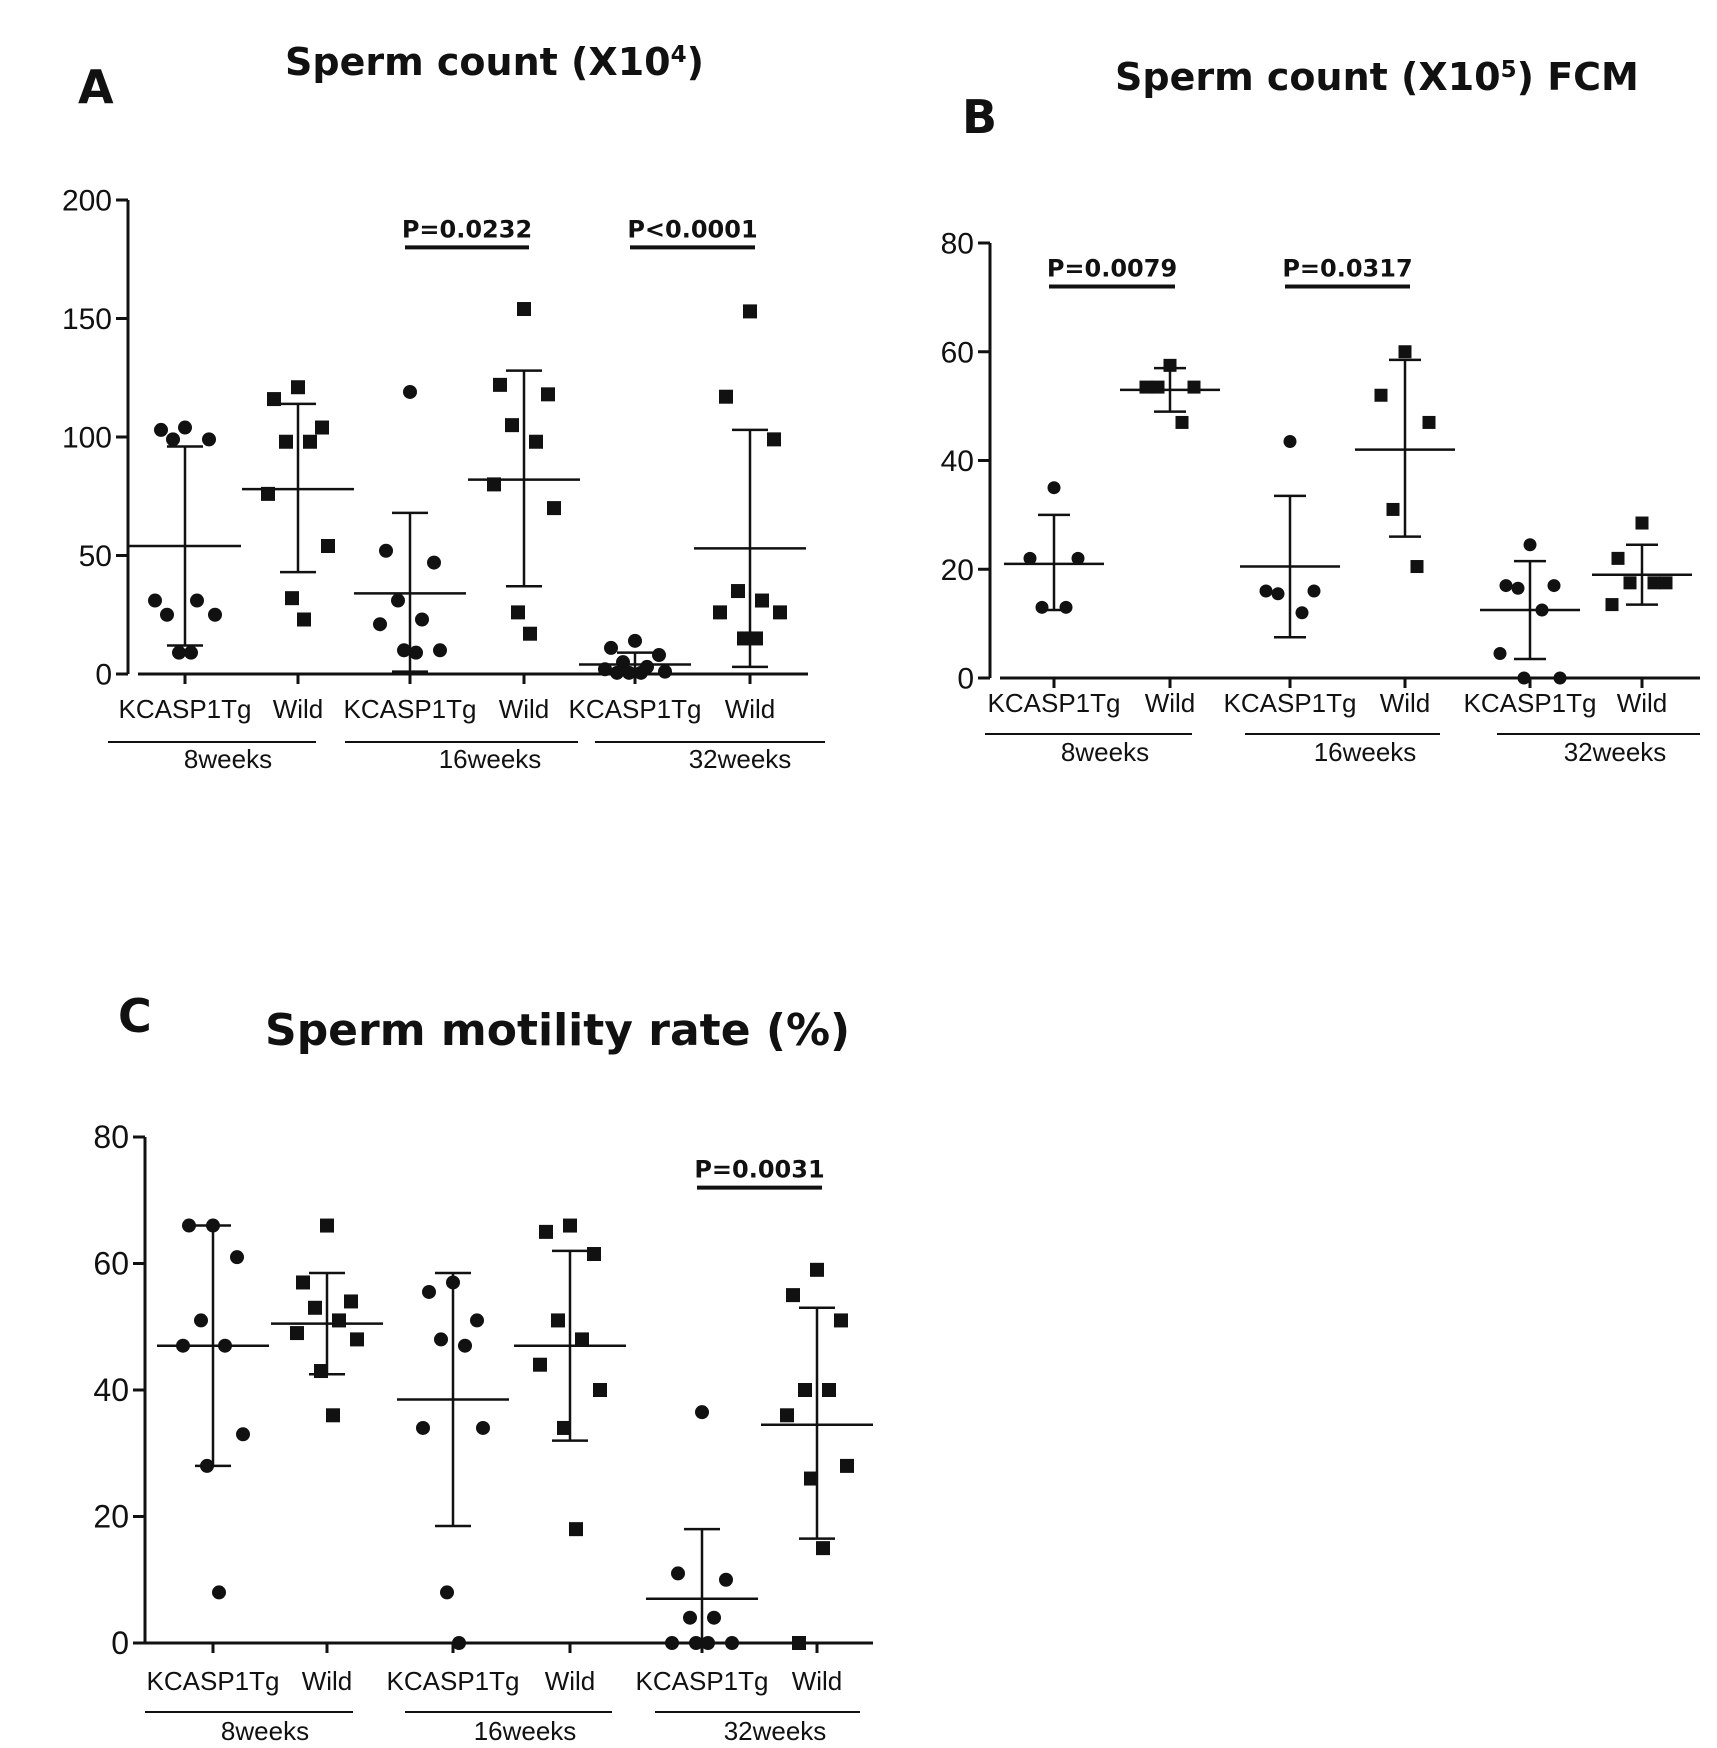 This screenshot has width=1717, height=1748. Describe the element at coordinates (494, 62) in the screenshot. I see `chart-title: Sperm count (X104)` at that location.